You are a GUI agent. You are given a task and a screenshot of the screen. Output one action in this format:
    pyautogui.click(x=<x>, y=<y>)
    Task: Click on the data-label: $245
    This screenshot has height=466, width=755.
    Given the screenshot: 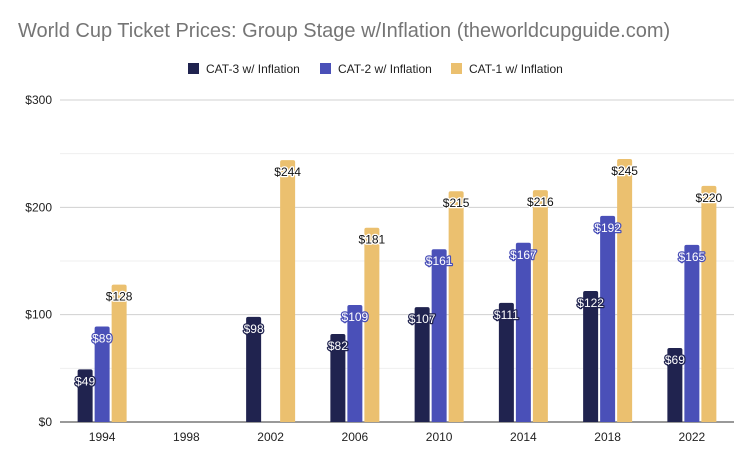 What is the action you would take?
    pyautogui.click(x=624, y=171)
    